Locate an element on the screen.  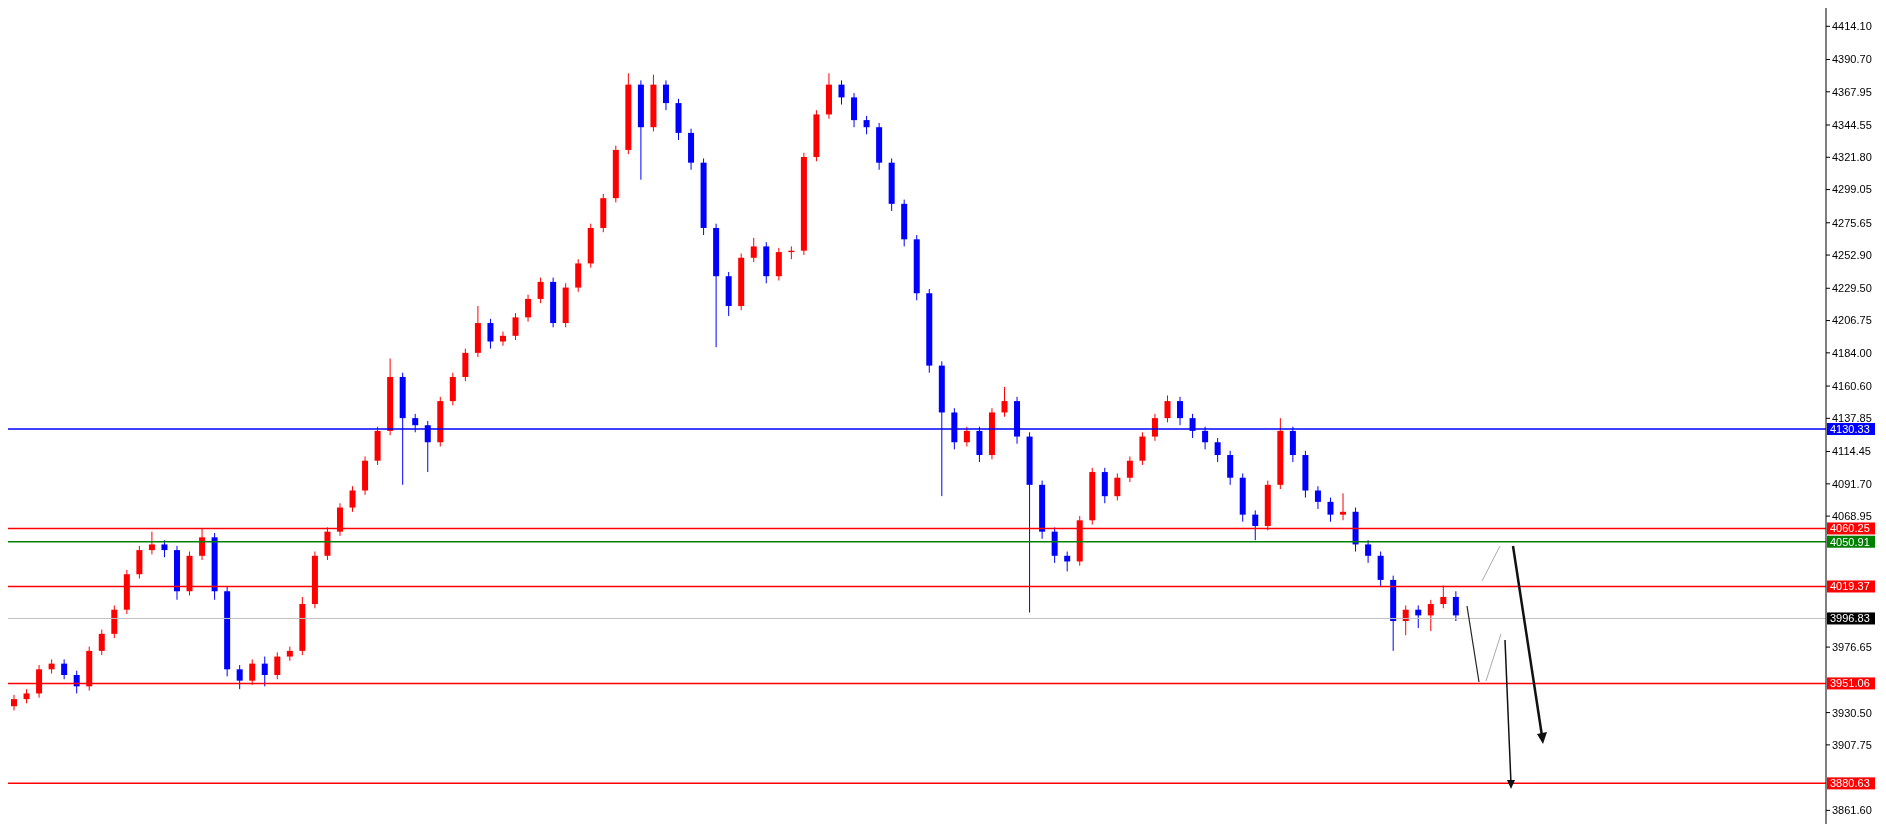
y-tick-label: 4160.60 is located at coordinates (1852, 385).